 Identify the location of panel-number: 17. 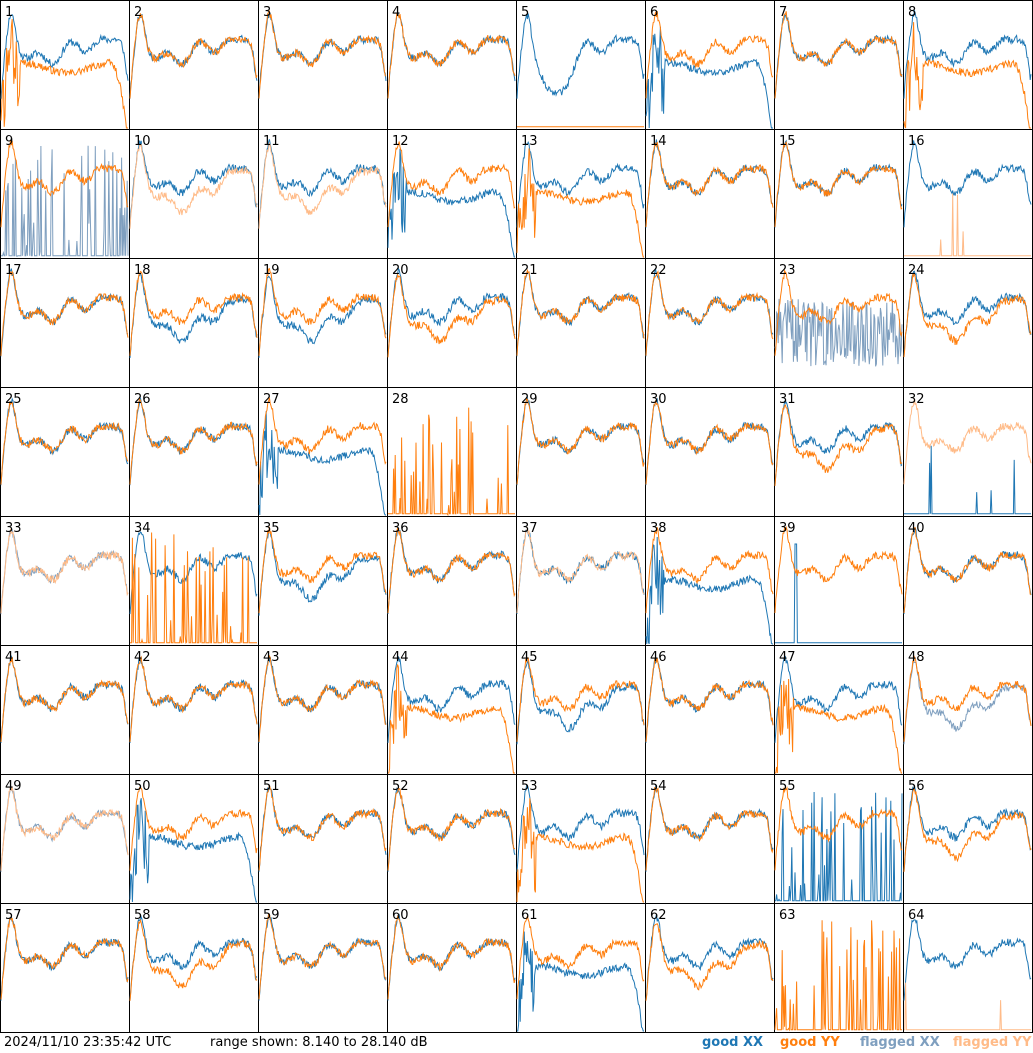
(13, 270).